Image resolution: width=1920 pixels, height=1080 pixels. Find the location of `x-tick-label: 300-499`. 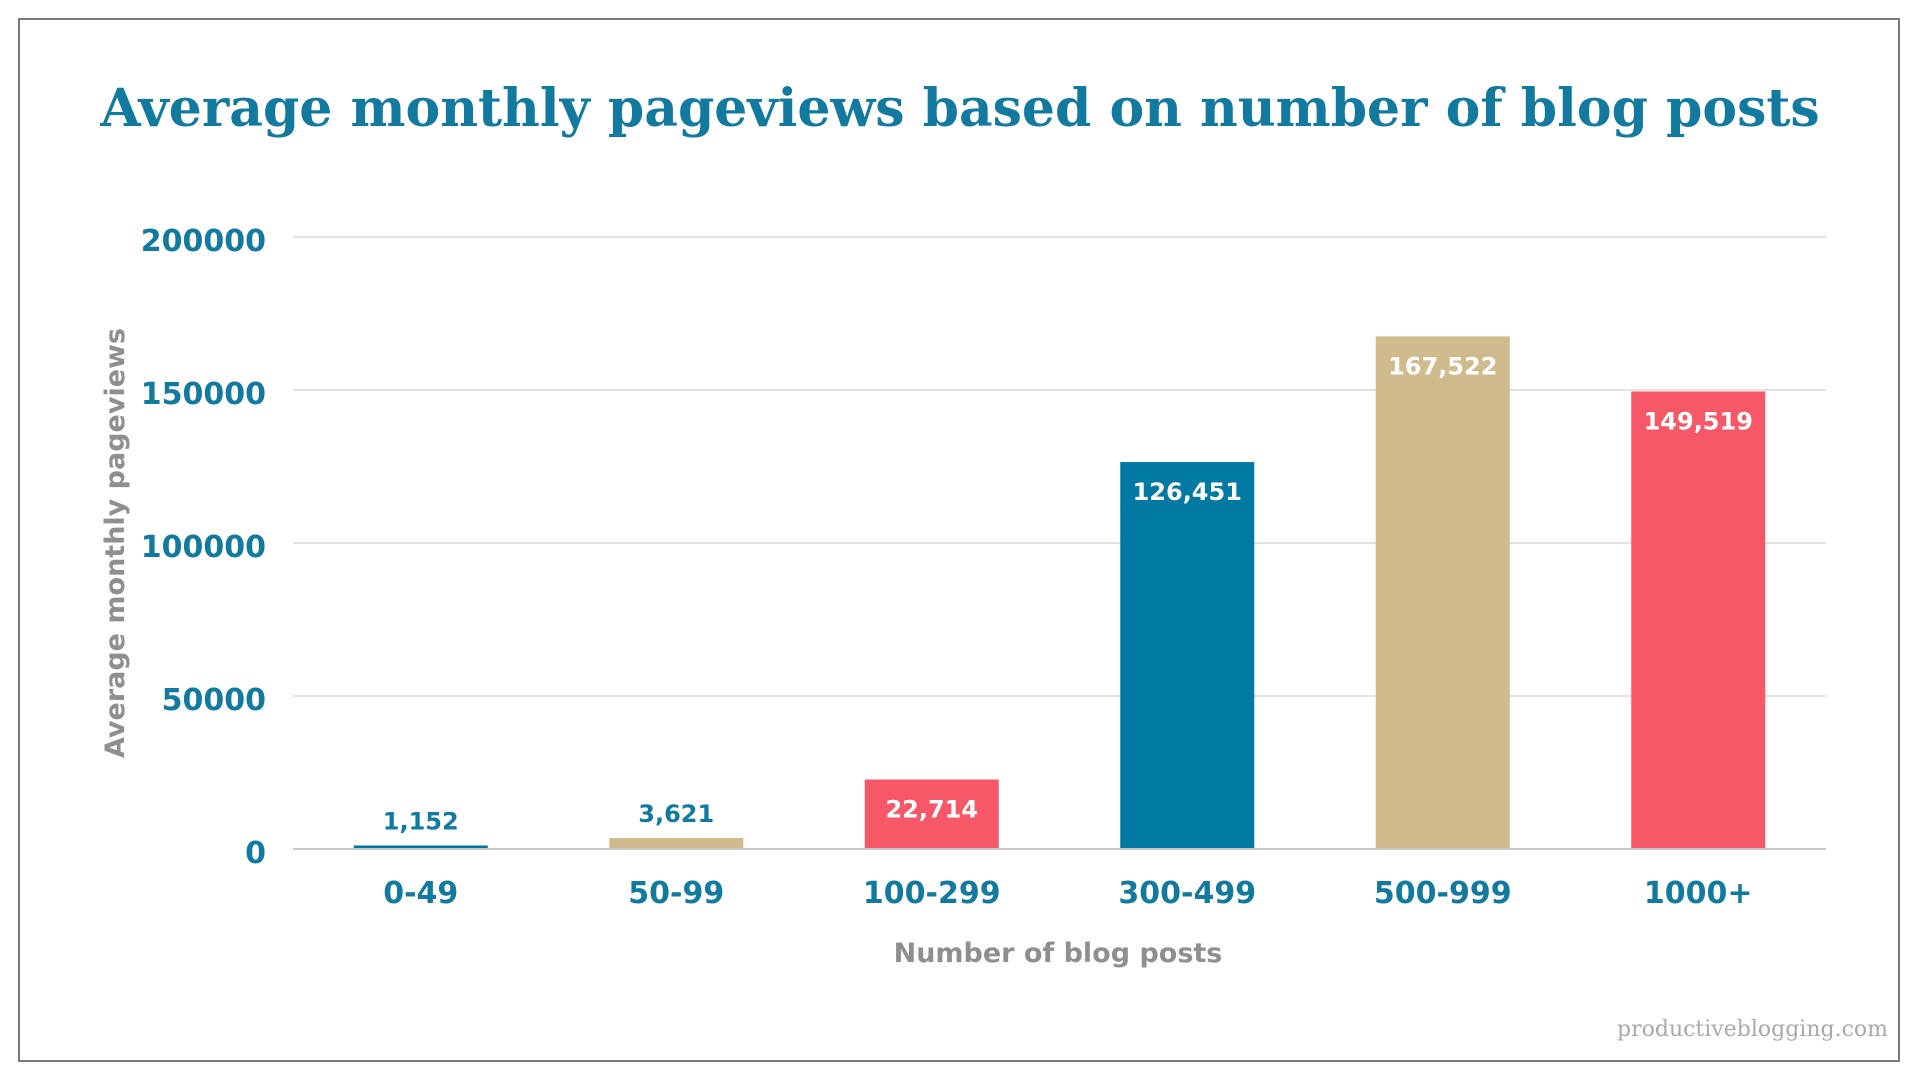

x-tick-label: 300-499 is located at coordinates (1187, 893).